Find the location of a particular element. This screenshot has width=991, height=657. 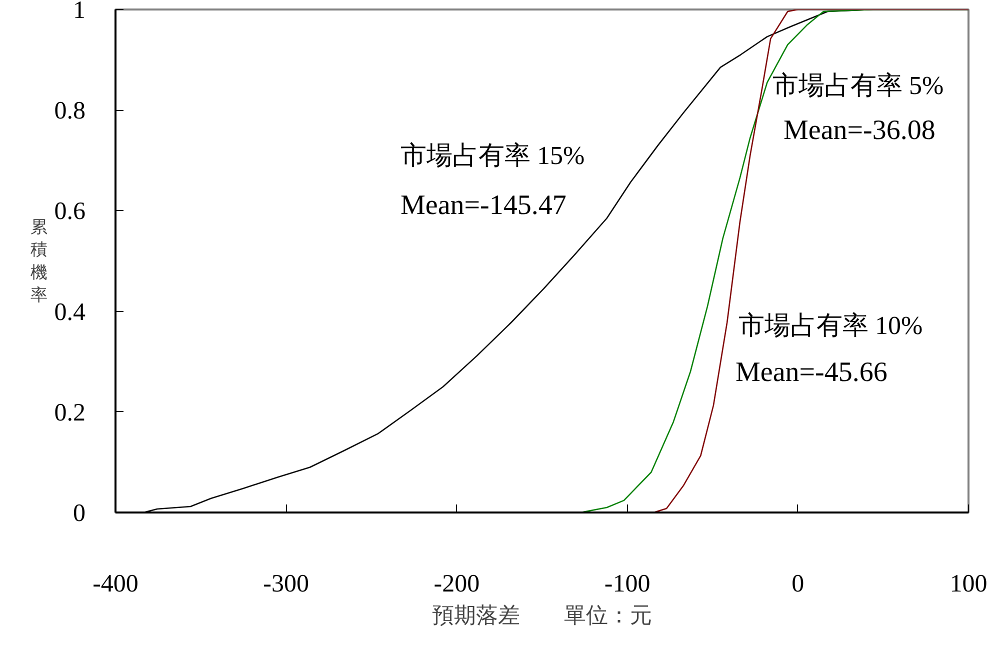

y-tick-label: 0 is located at coordinates (79, 513).